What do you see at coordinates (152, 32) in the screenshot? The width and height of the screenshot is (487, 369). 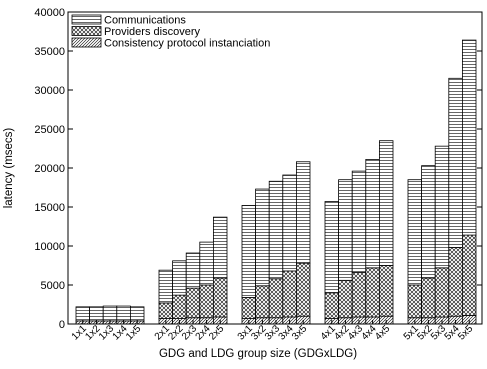 I see `legend-label: Providers discovery` at bounding box center [152, 32].